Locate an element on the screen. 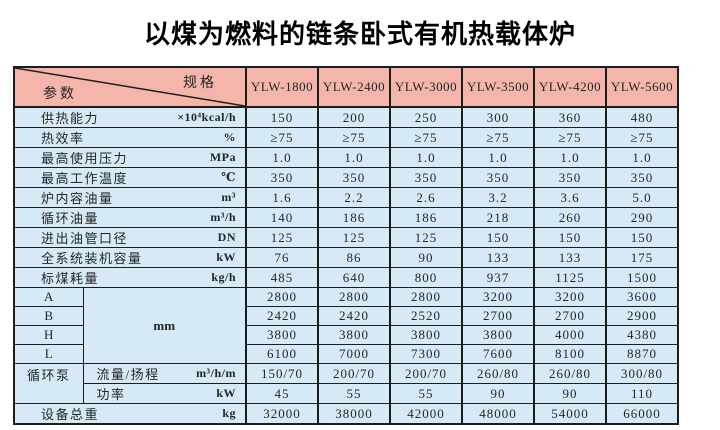  row-pump-power: 功率 kW 45 55 55 90 90 110 is located at coordinates (346, 393).